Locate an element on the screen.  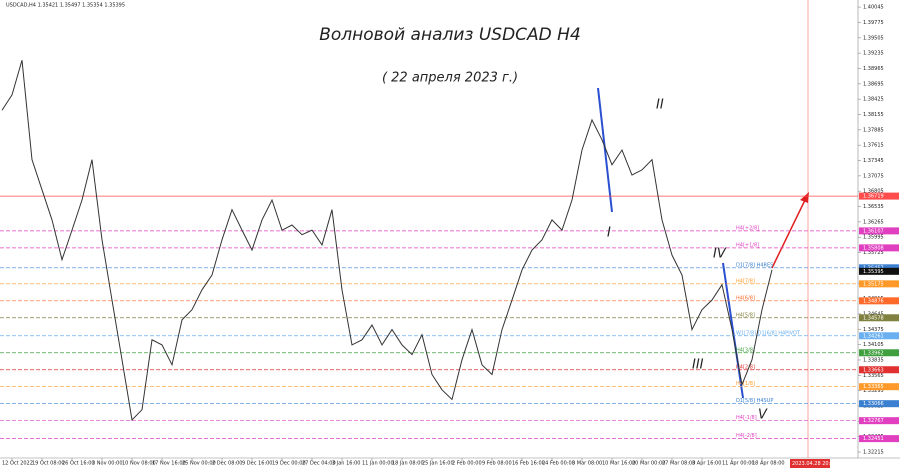
y-tick-label: 1.34375 is located at coordinates (873, 330).